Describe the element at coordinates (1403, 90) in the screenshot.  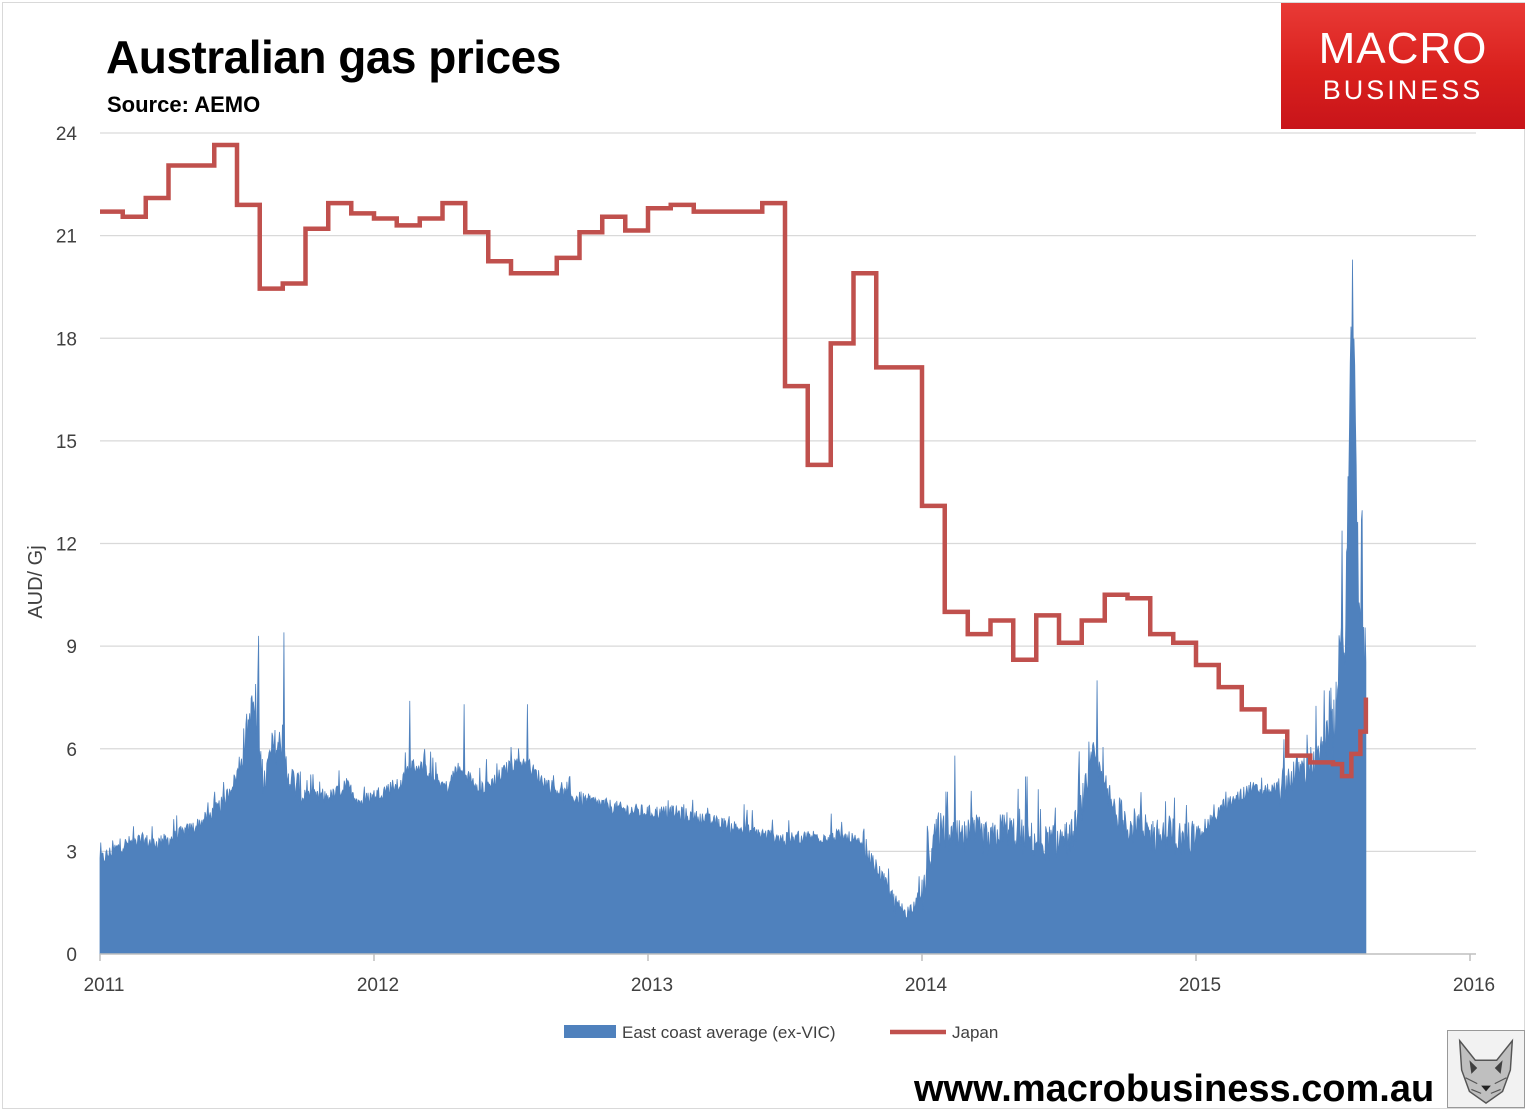
I see `logo-line-2: BUSINESS` at that location.